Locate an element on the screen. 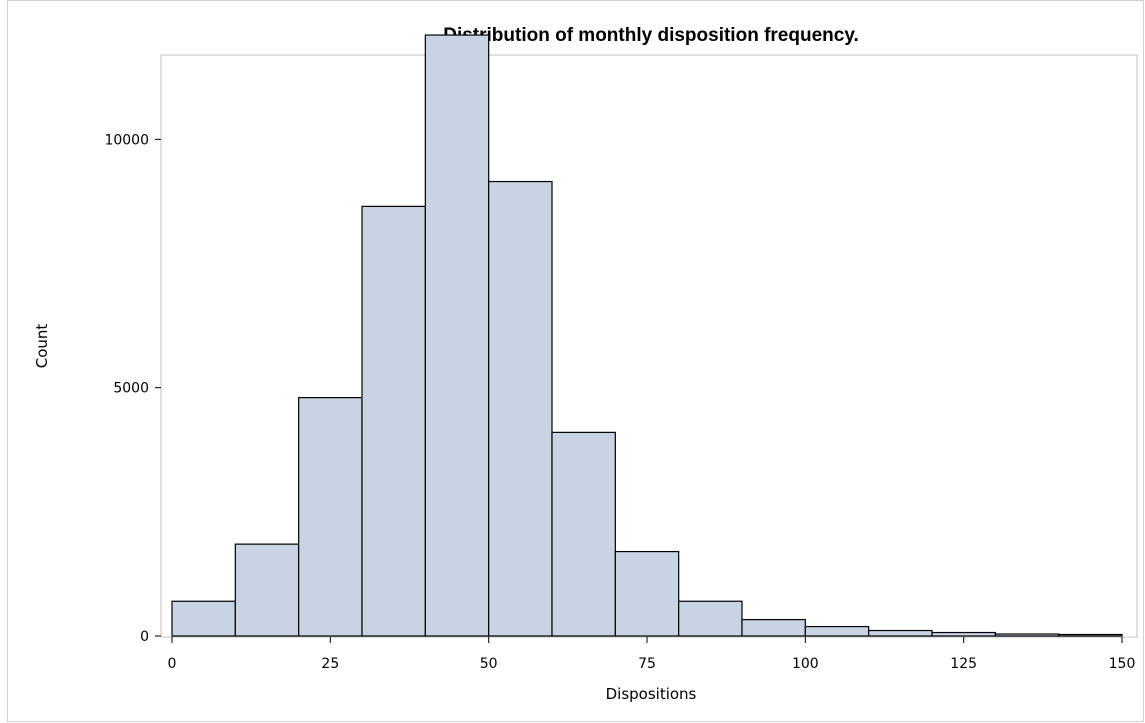  y-axis: 0 5000 10000 is located at coordinates (132, 388).